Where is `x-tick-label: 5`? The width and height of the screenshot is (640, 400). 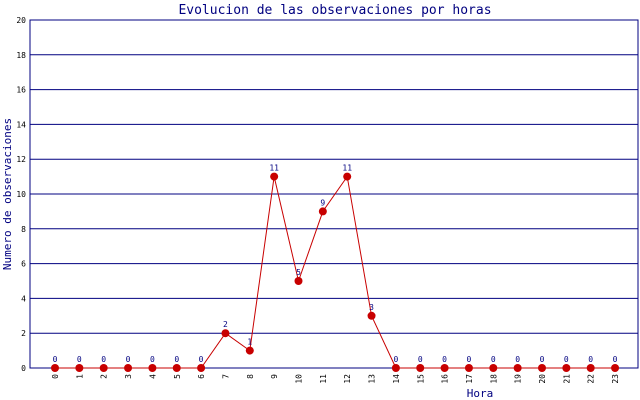 x-tick-label: 5 is located at coordinates (177, 376).